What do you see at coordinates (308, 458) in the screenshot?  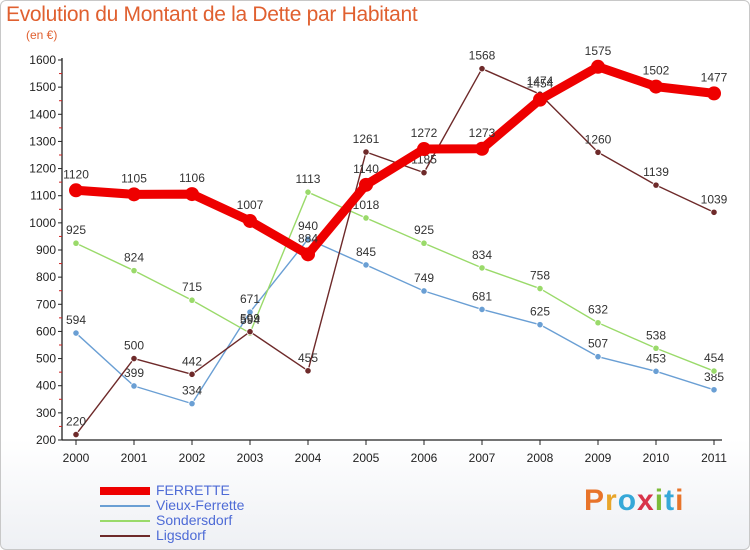 I see `x-tick-label: 2004` at bounding box center [308, 458].